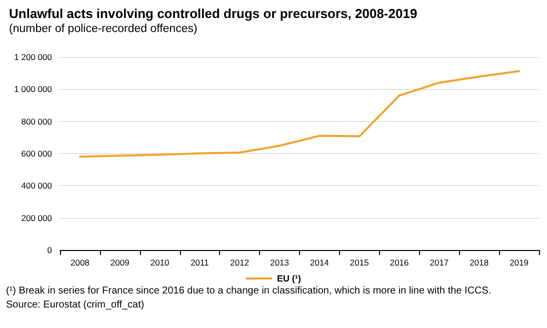 The height and width of the screenshot is (328, 547). Describe the element at coordinates (439, 263) in the screenshot. I see `x-tick-label: 2017` at that location.